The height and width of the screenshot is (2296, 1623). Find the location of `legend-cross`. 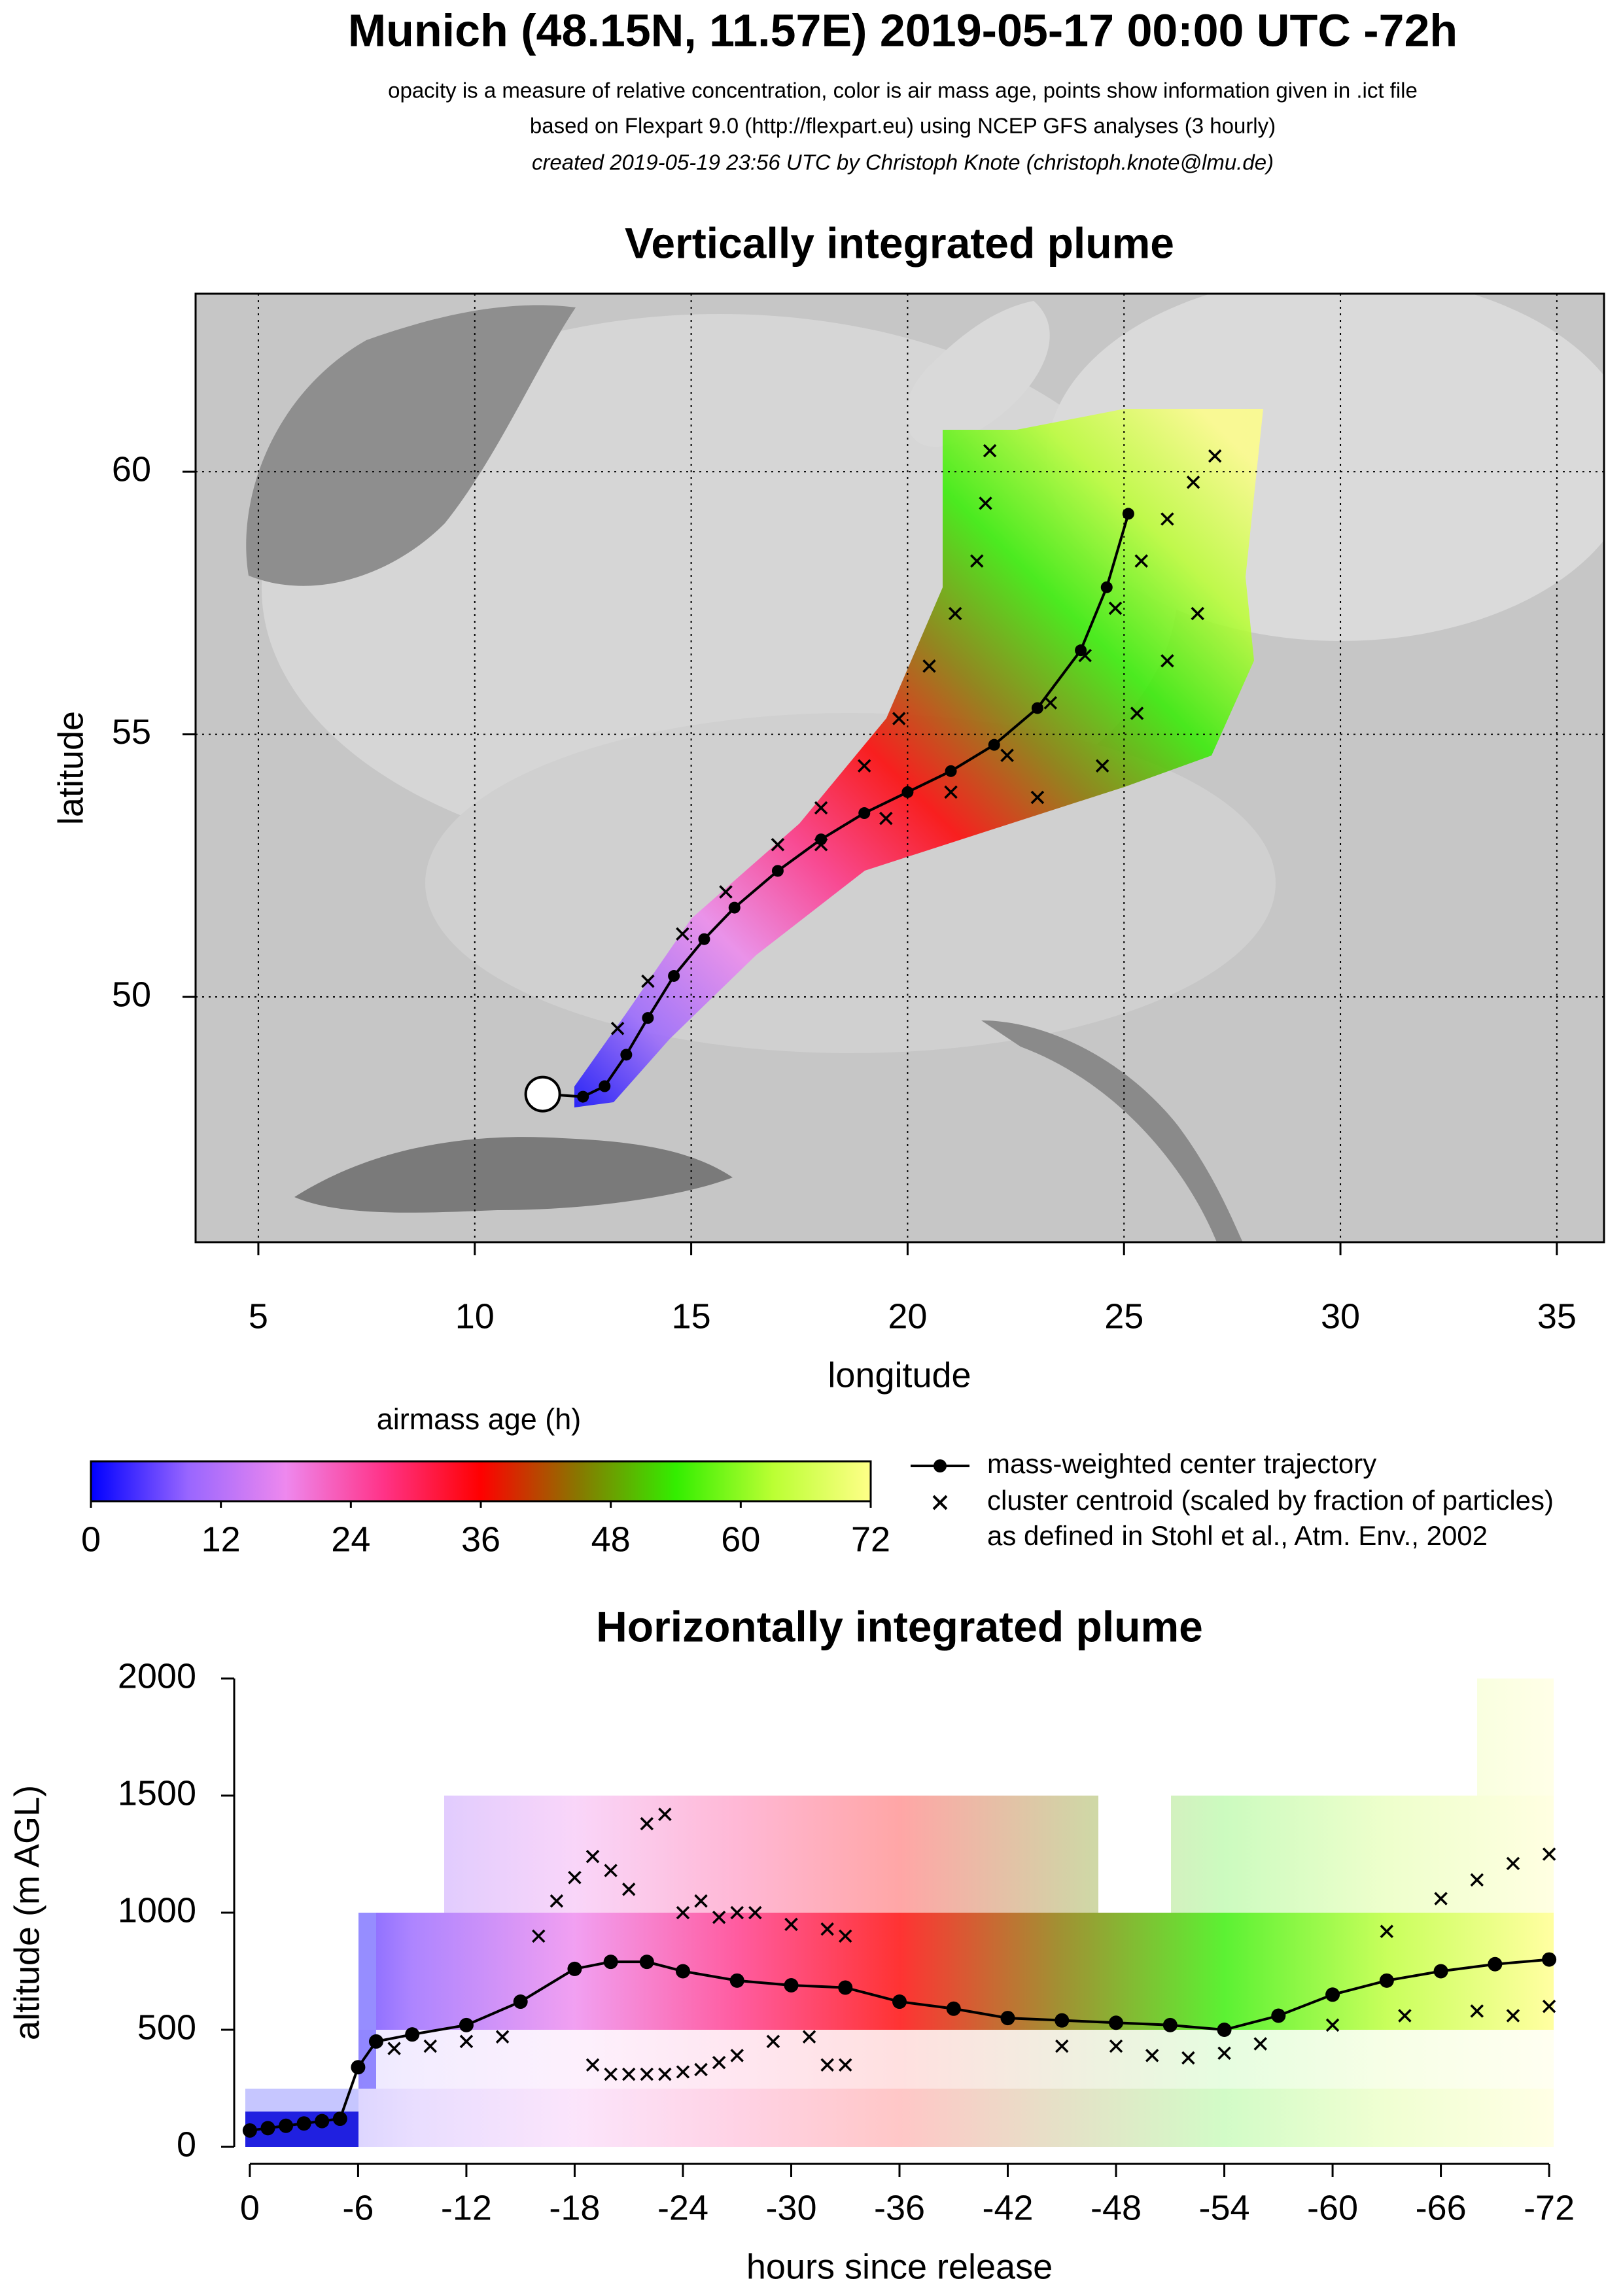

legend-cross is located at coordinates (940, 1502).